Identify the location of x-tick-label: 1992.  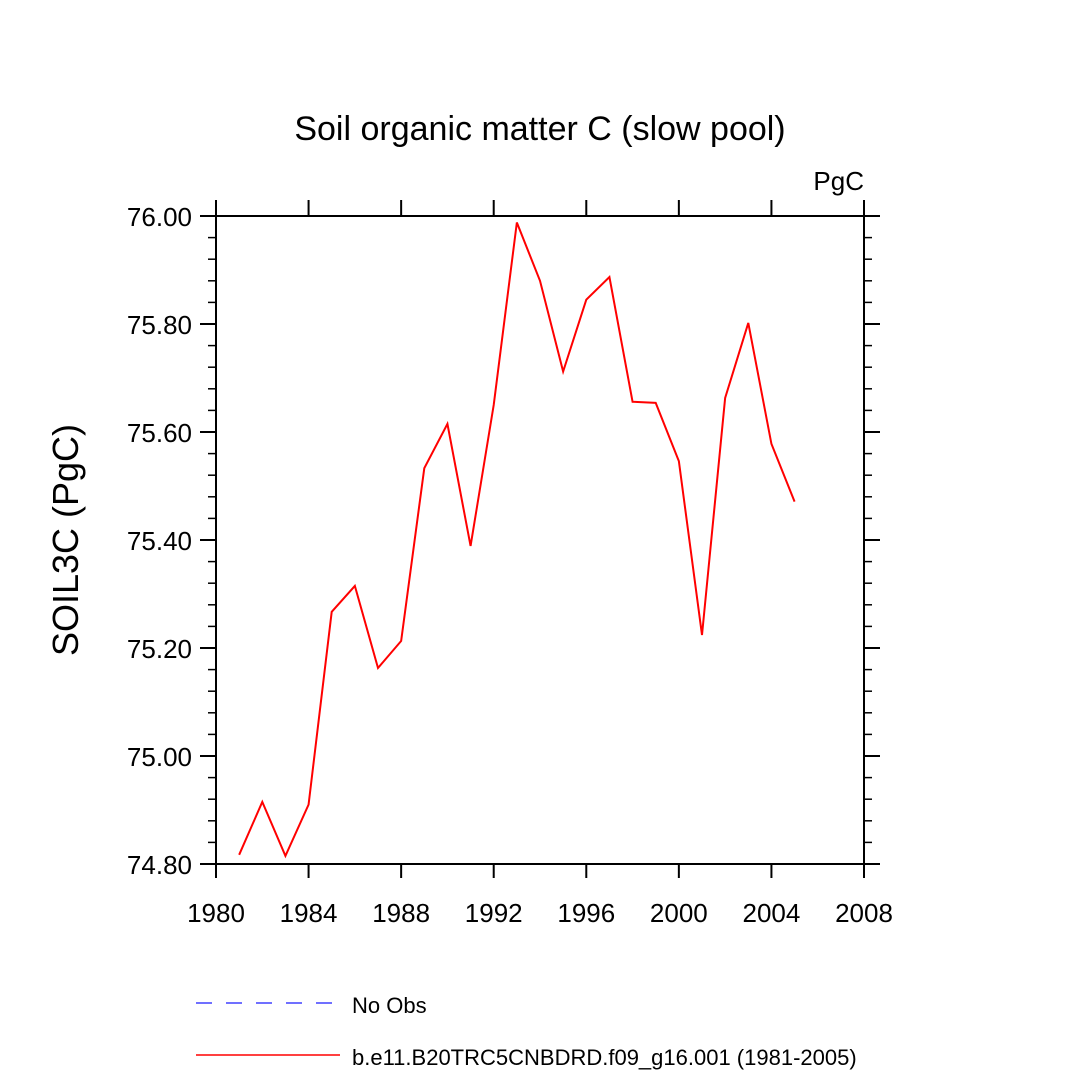
(494, 913).